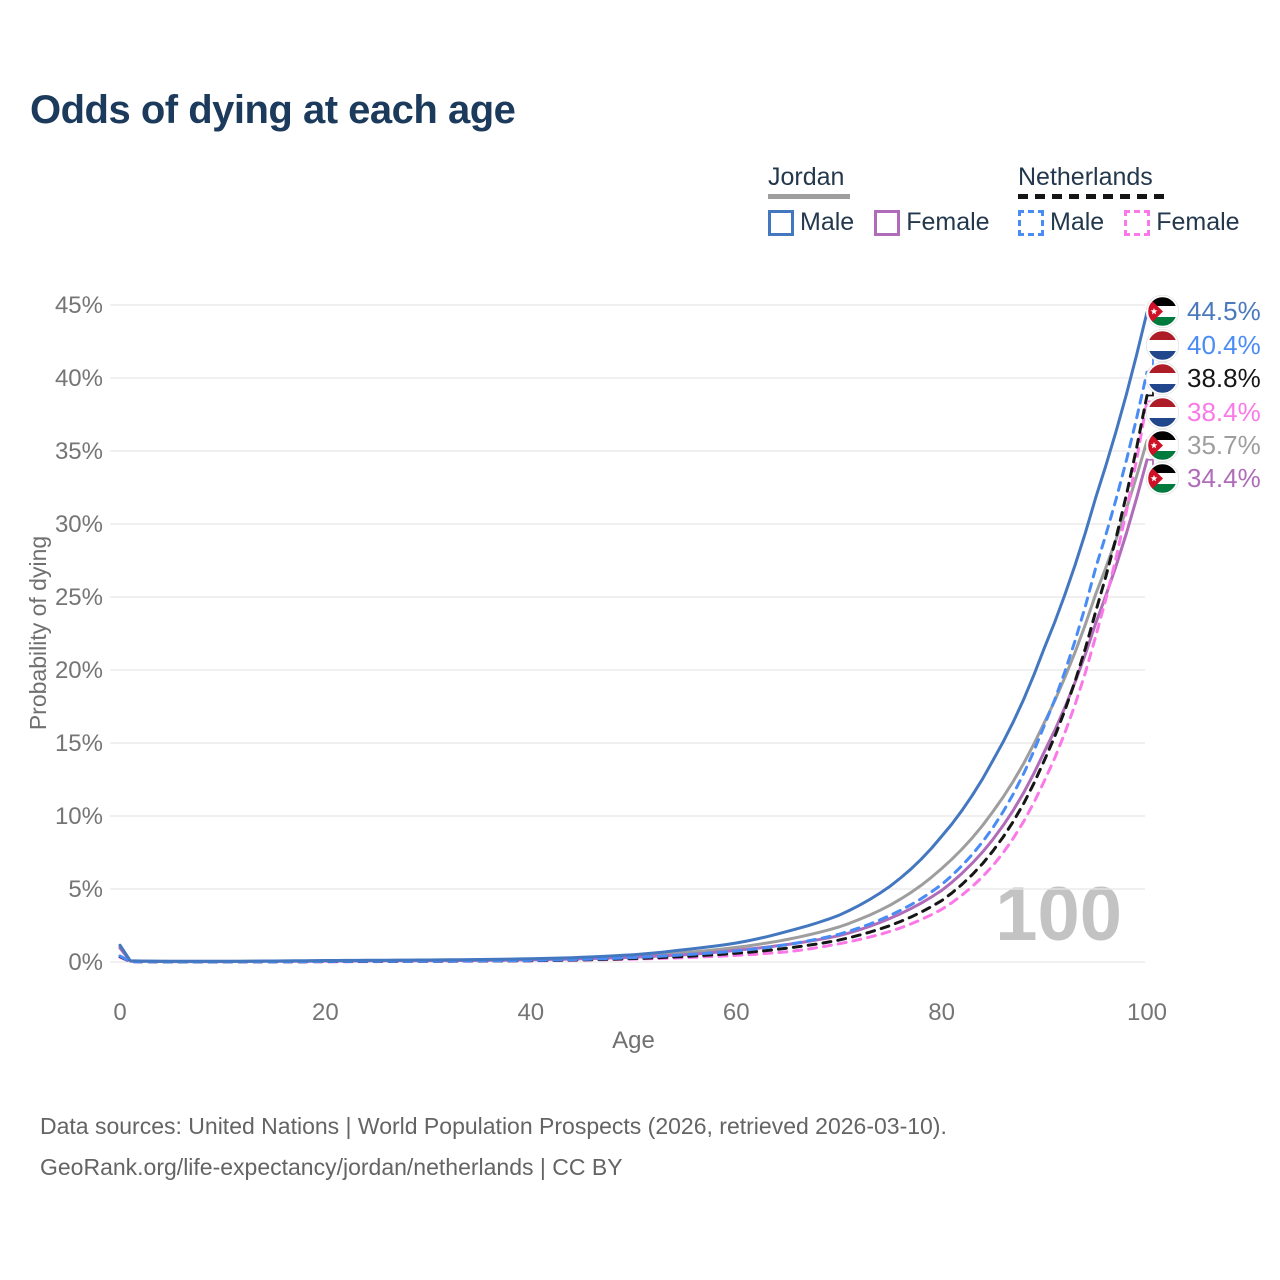  I want to click on legend-item-netherlands-female: Female, so click(1182, 222).